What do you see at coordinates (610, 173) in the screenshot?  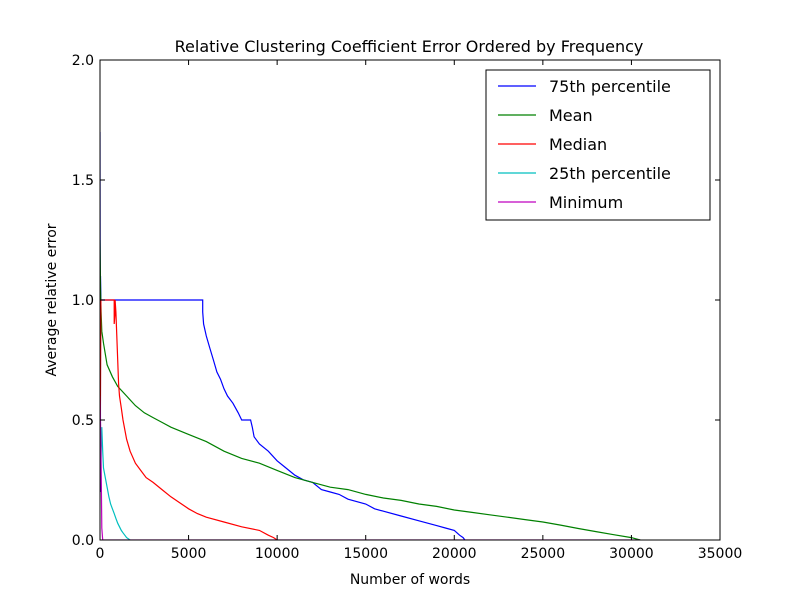 I see `legend-label: 25th percentile` at bounding box center [610, 173].